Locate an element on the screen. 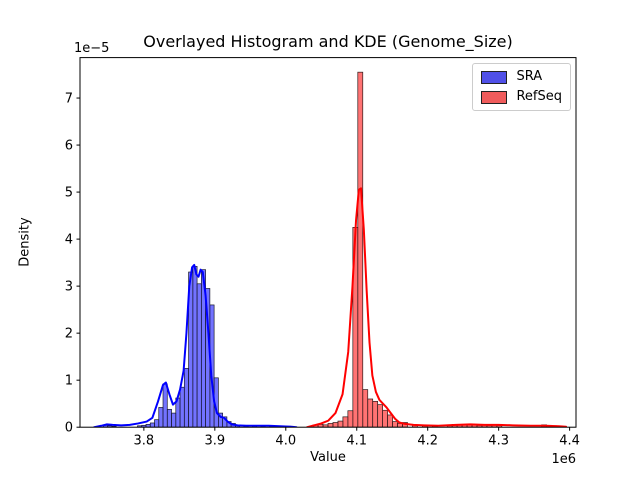  legend-item-refseq: RefSeq is located at coordinates (521, 97).